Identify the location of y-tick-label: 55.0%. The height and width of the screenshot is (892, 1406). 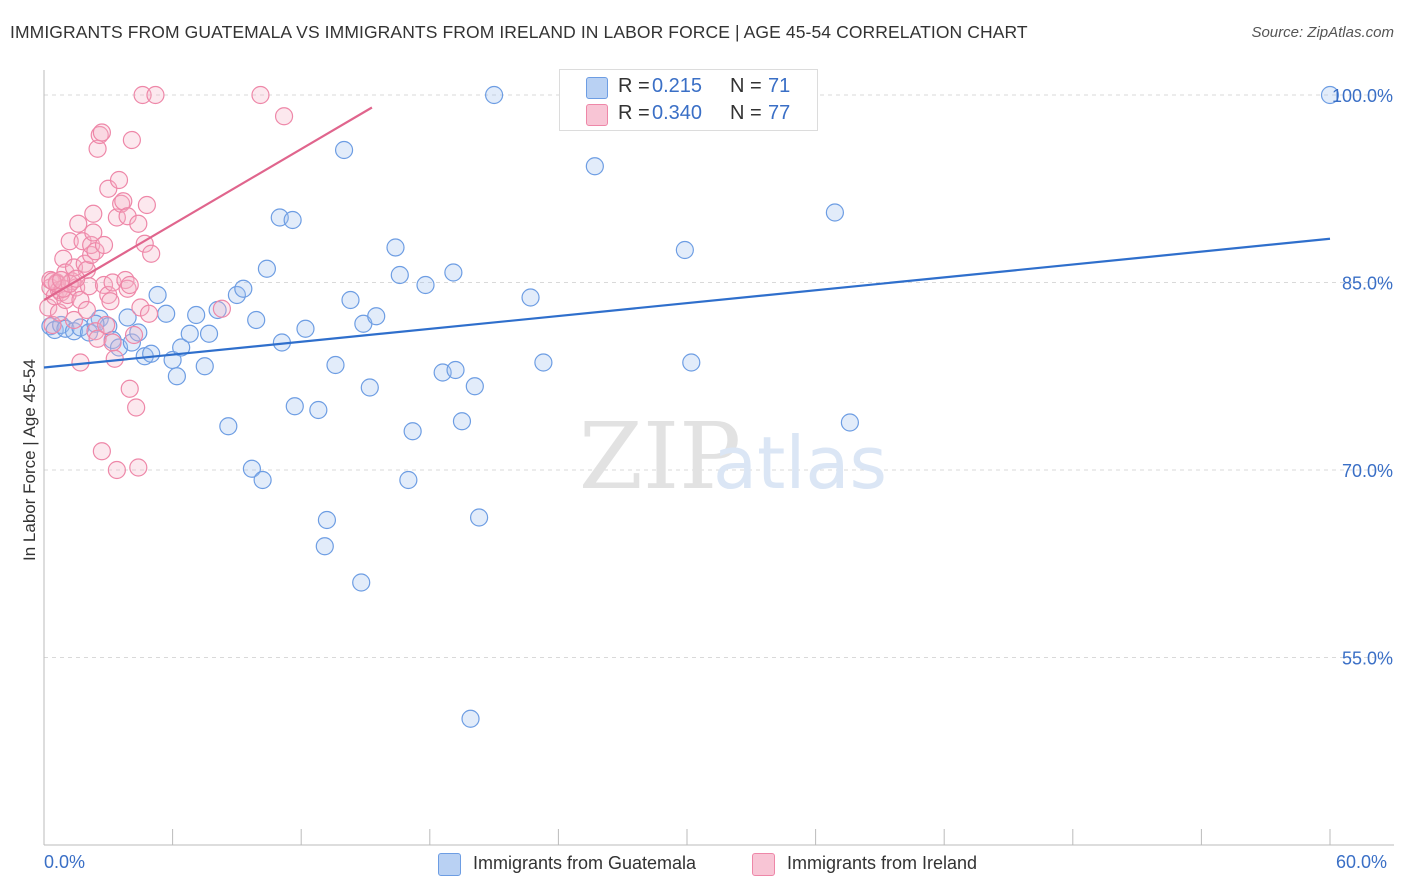
(1367, 659).